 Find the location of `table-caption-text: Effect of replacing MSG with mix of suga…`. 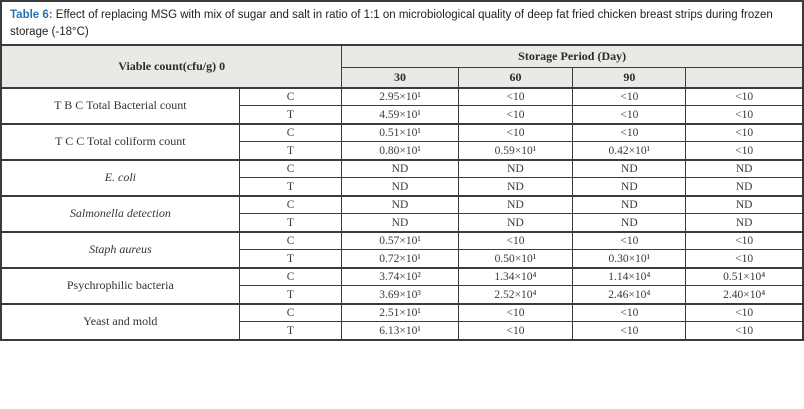

table-caption-text: Effect of replacing MSG with mix of suga… is located at coordinates (391, 23).